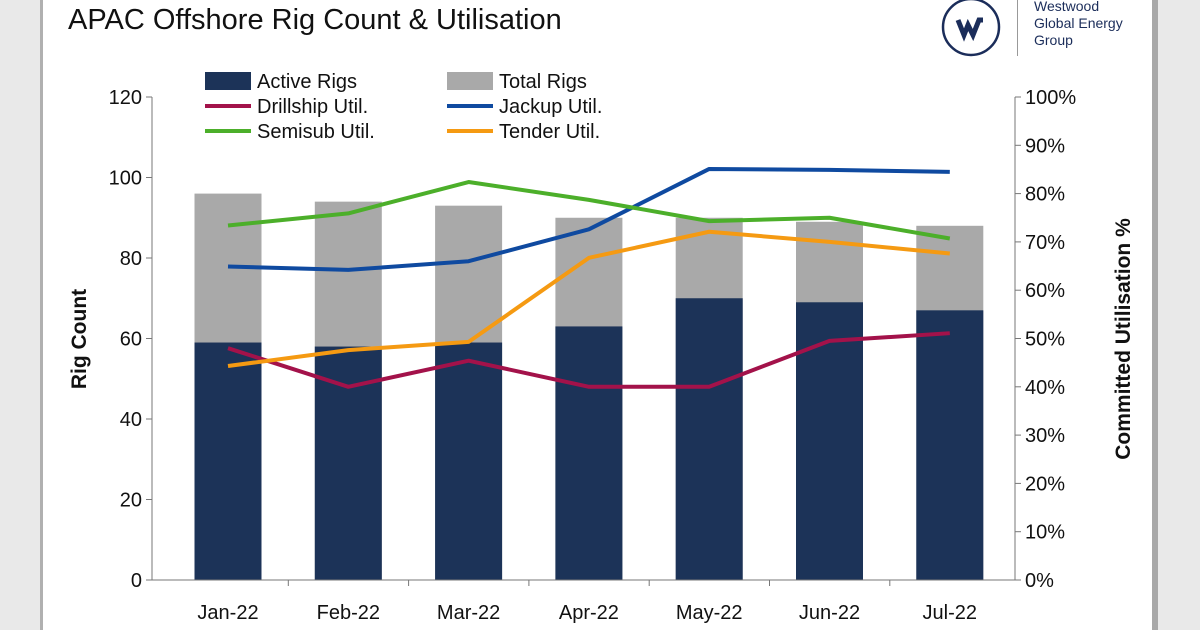 This screenshot has width=1200, height=630. Describe the element at coordinates (1045, 533) in the screenshot. I see `right-tick-label: 10%` at that location.